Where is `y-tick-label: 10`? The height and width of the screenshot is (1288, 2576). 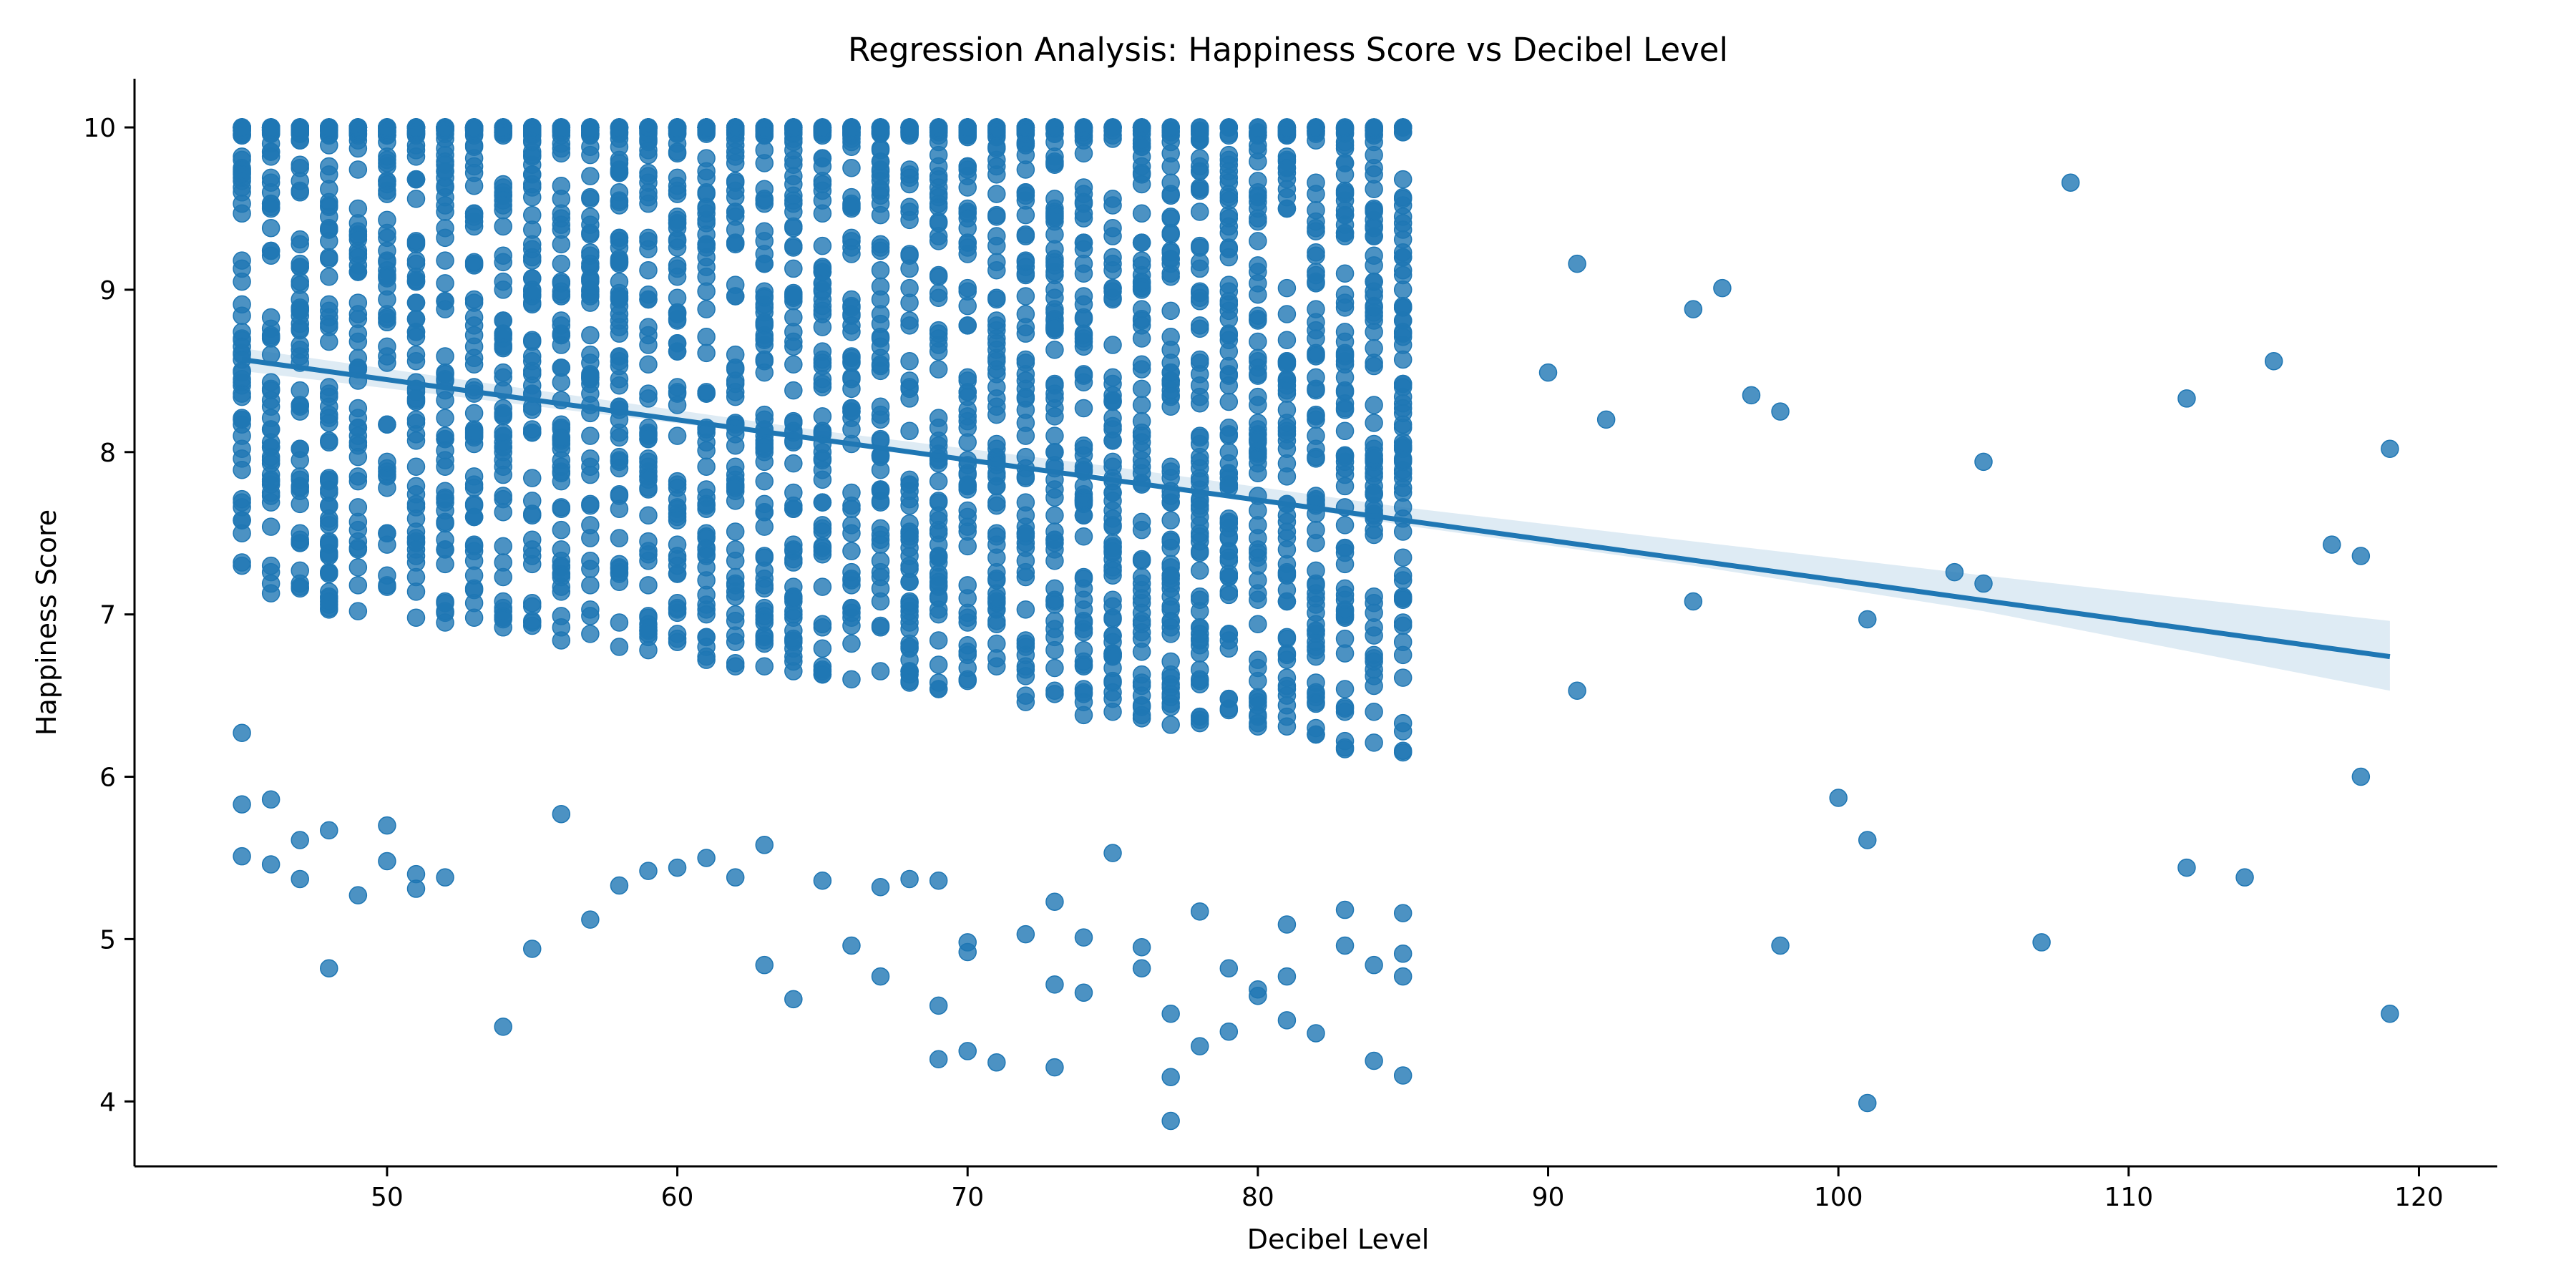
y-tick-label: 10 is located at coordinates (100, 128).